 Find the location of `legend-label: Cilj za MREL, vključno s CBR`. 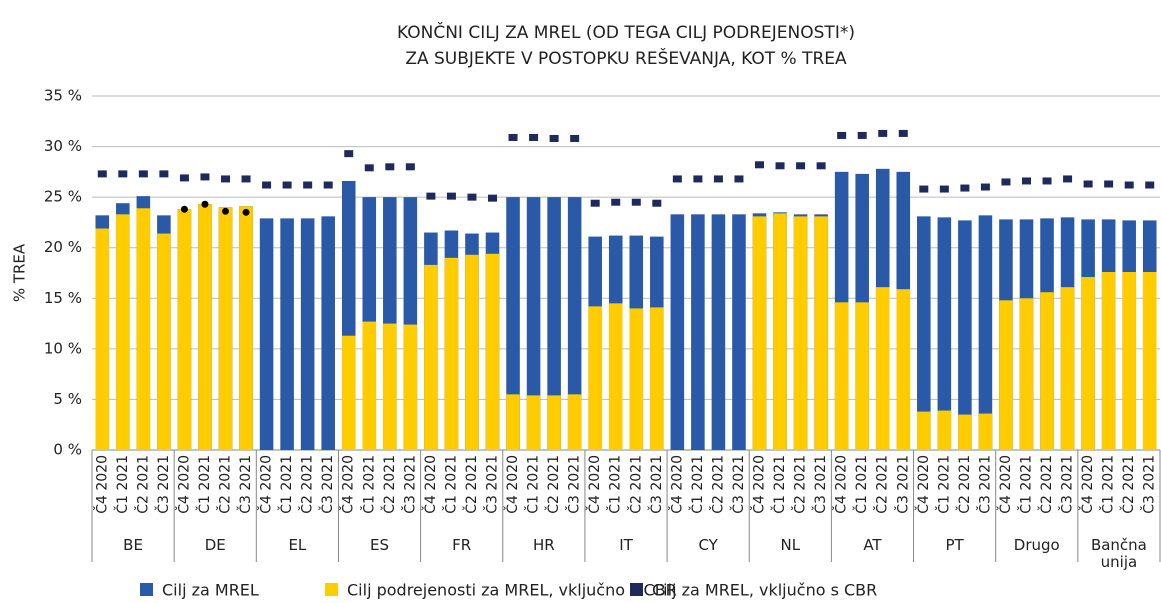

legend-label: Cilj za MREL, vključno s CBR is located at coordinates (764, 590).